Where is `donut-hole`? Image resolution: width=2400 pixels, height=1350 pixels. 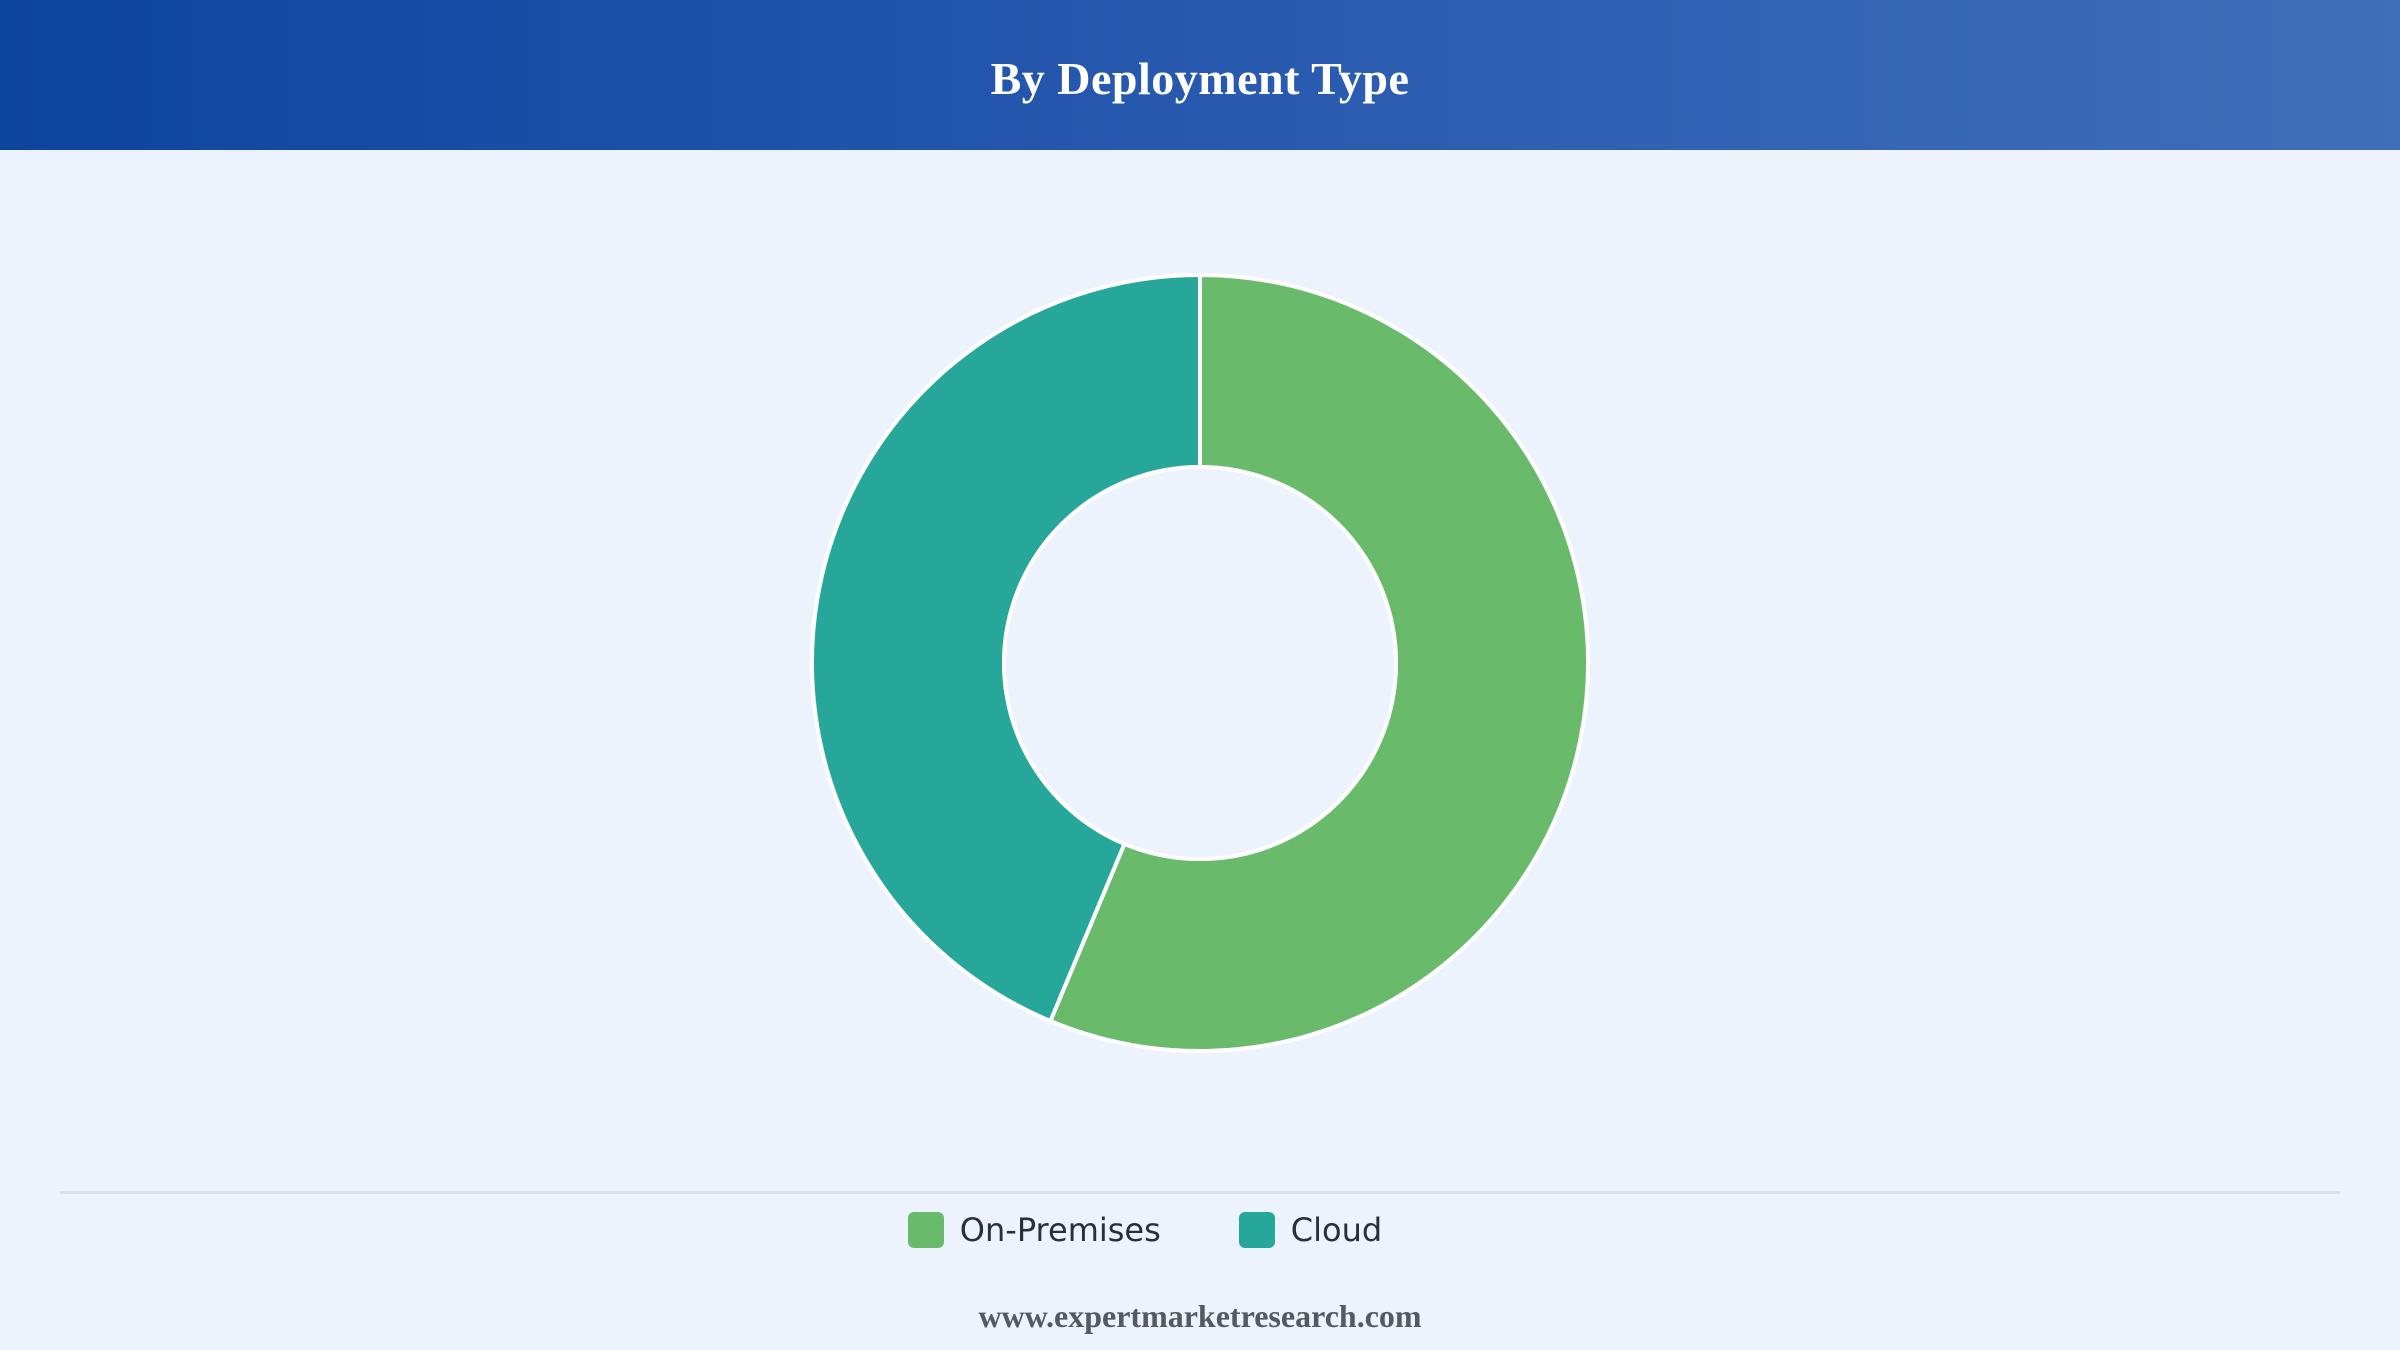 donut-hole is located at coordinates (1200, 663).